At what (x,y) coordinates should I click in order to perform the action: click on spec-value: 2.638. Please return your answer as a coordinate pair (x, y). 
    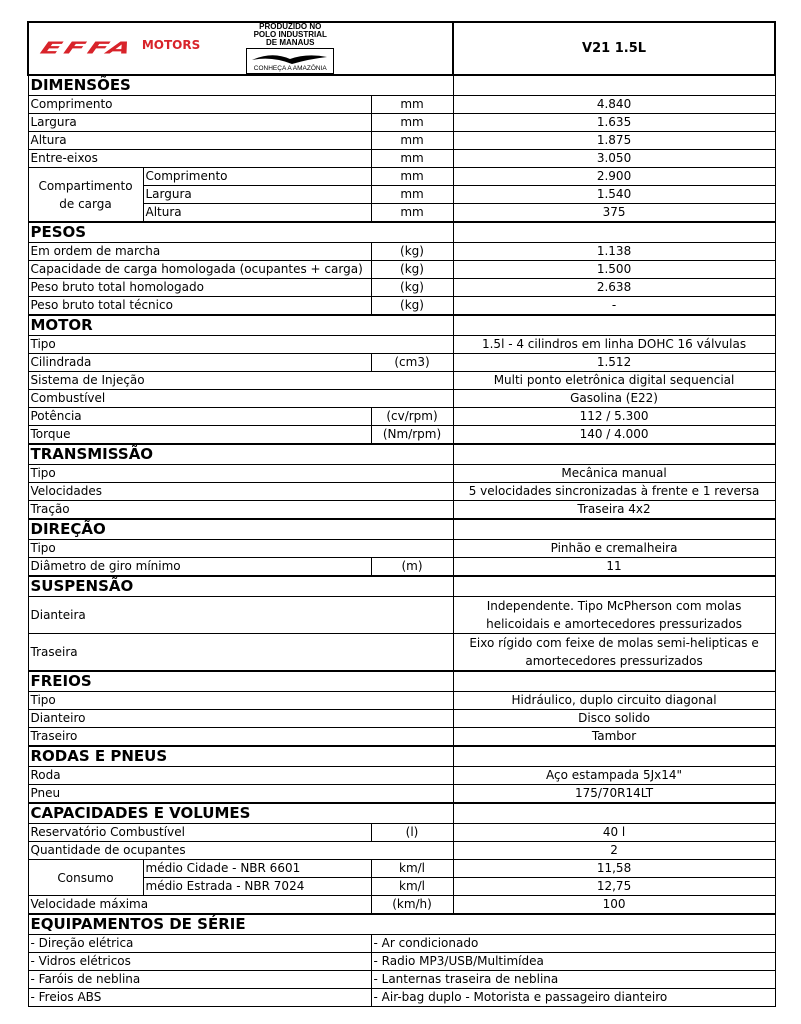
    Looking at the image, I should click on (614, 287).